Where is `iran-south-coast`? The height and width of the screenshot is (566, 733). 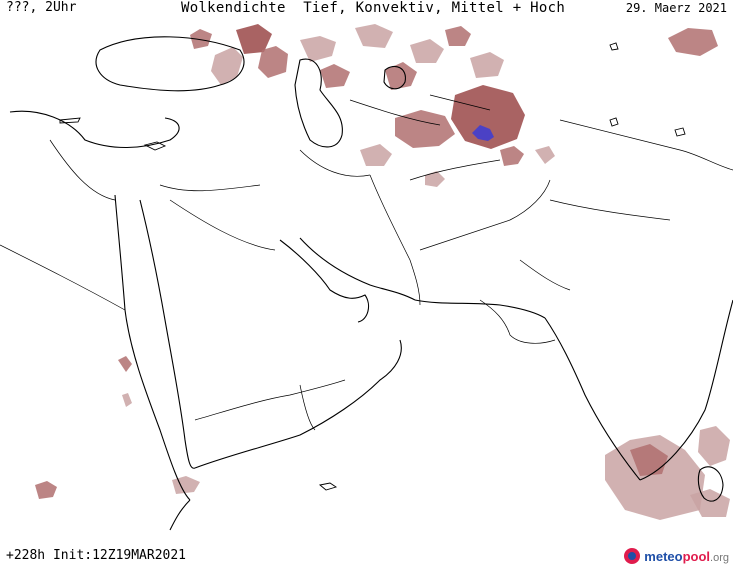
iran-south-coast is located at coordinates (480, 309).